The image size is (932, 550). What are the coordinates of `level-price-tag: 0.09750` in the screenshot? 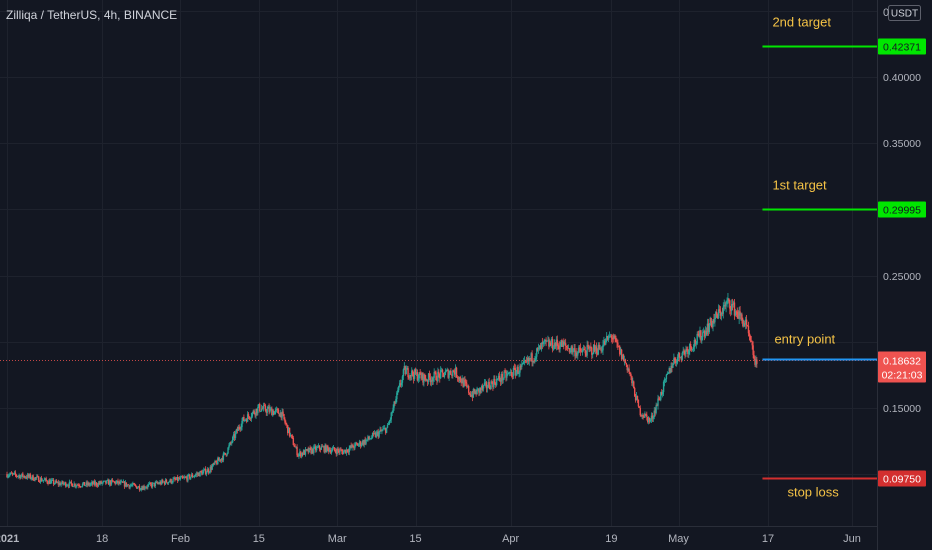 It's located at (902, 478).